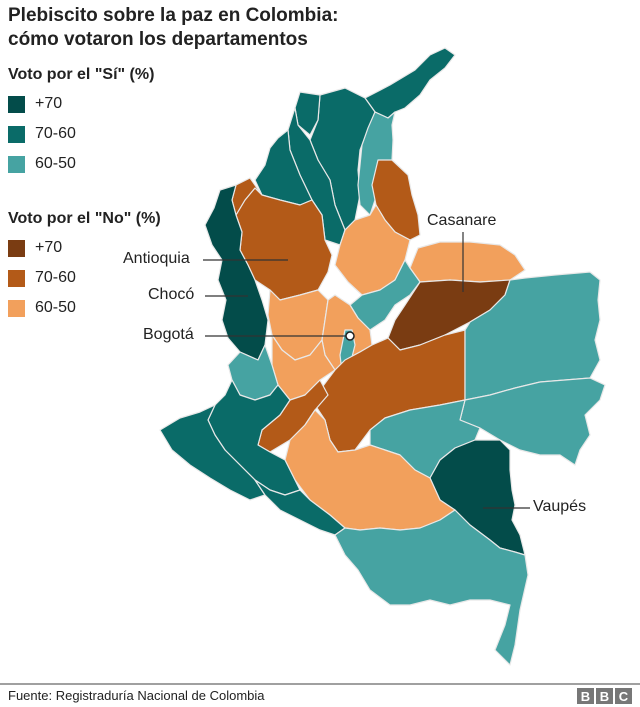 The image size is (640, 707). I want to click on bogota-marker-icon, so click(350, 336).